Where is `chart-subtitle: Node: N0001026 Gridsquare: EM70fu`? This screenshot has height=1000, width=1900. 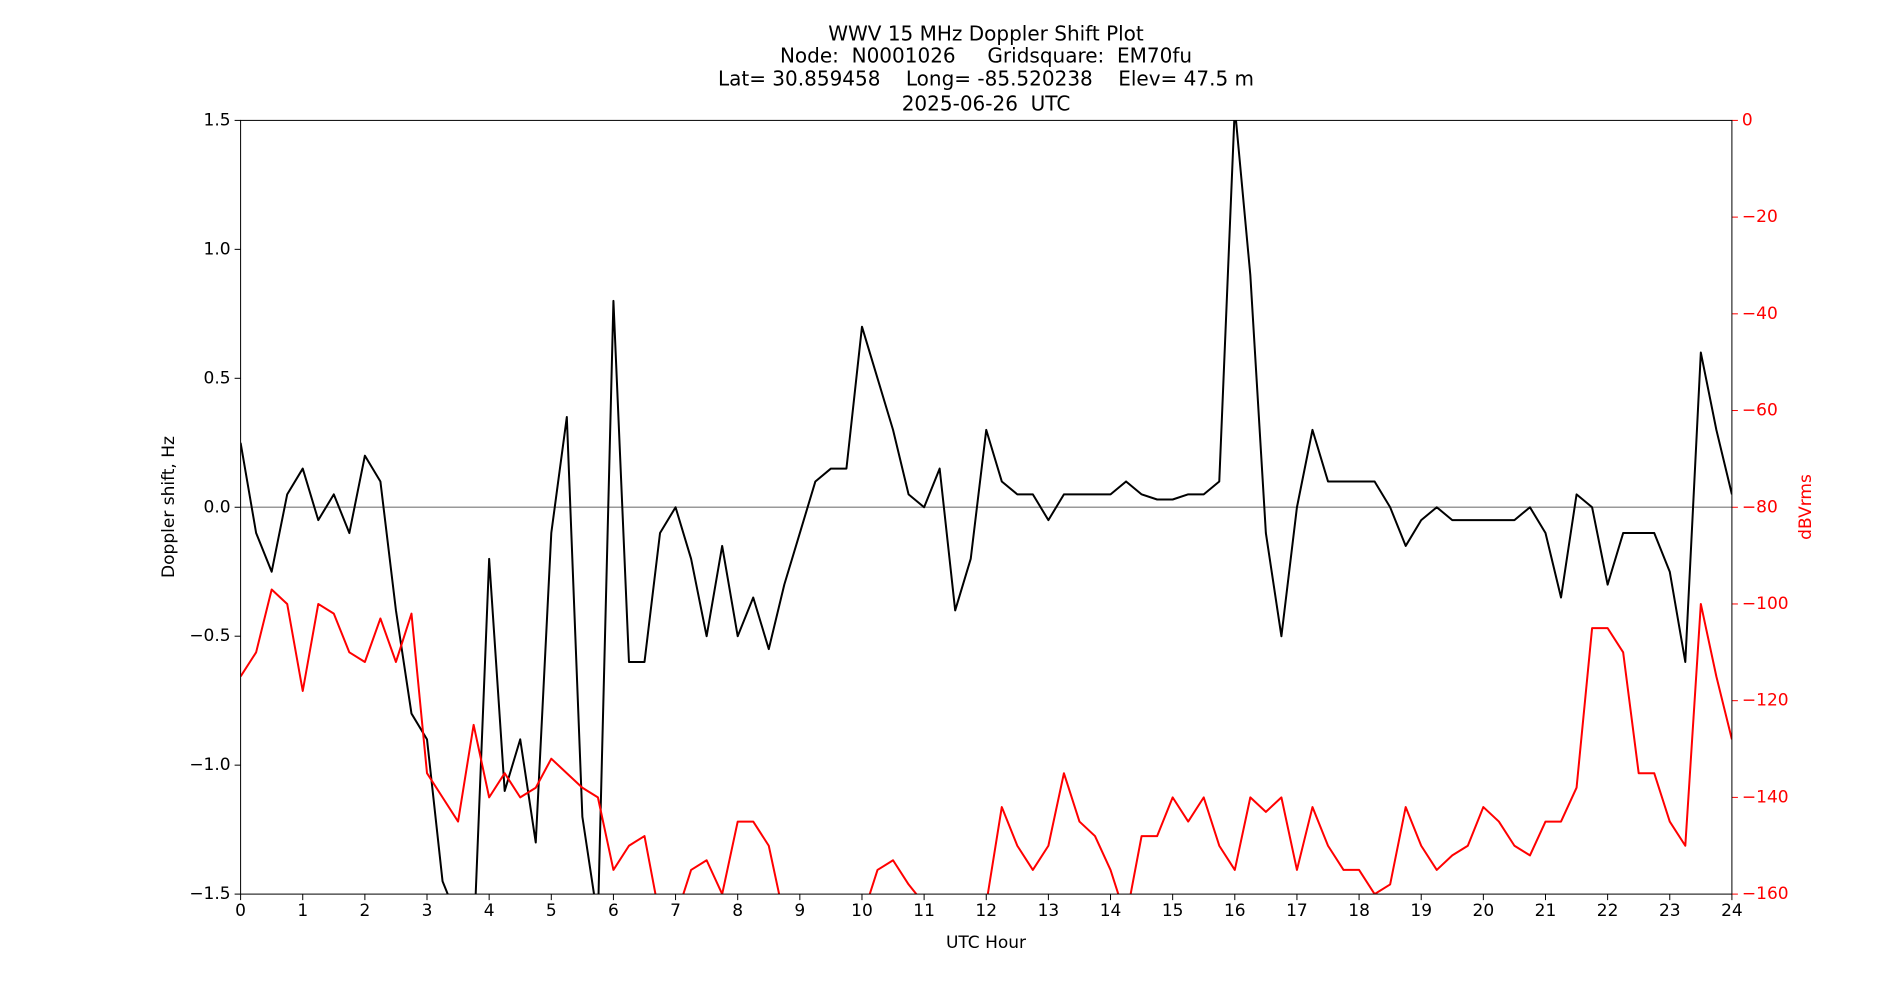
chart-subtitle: Node: N0001026 Gridsquare: EM70fu is located at coordinates (986, 56).